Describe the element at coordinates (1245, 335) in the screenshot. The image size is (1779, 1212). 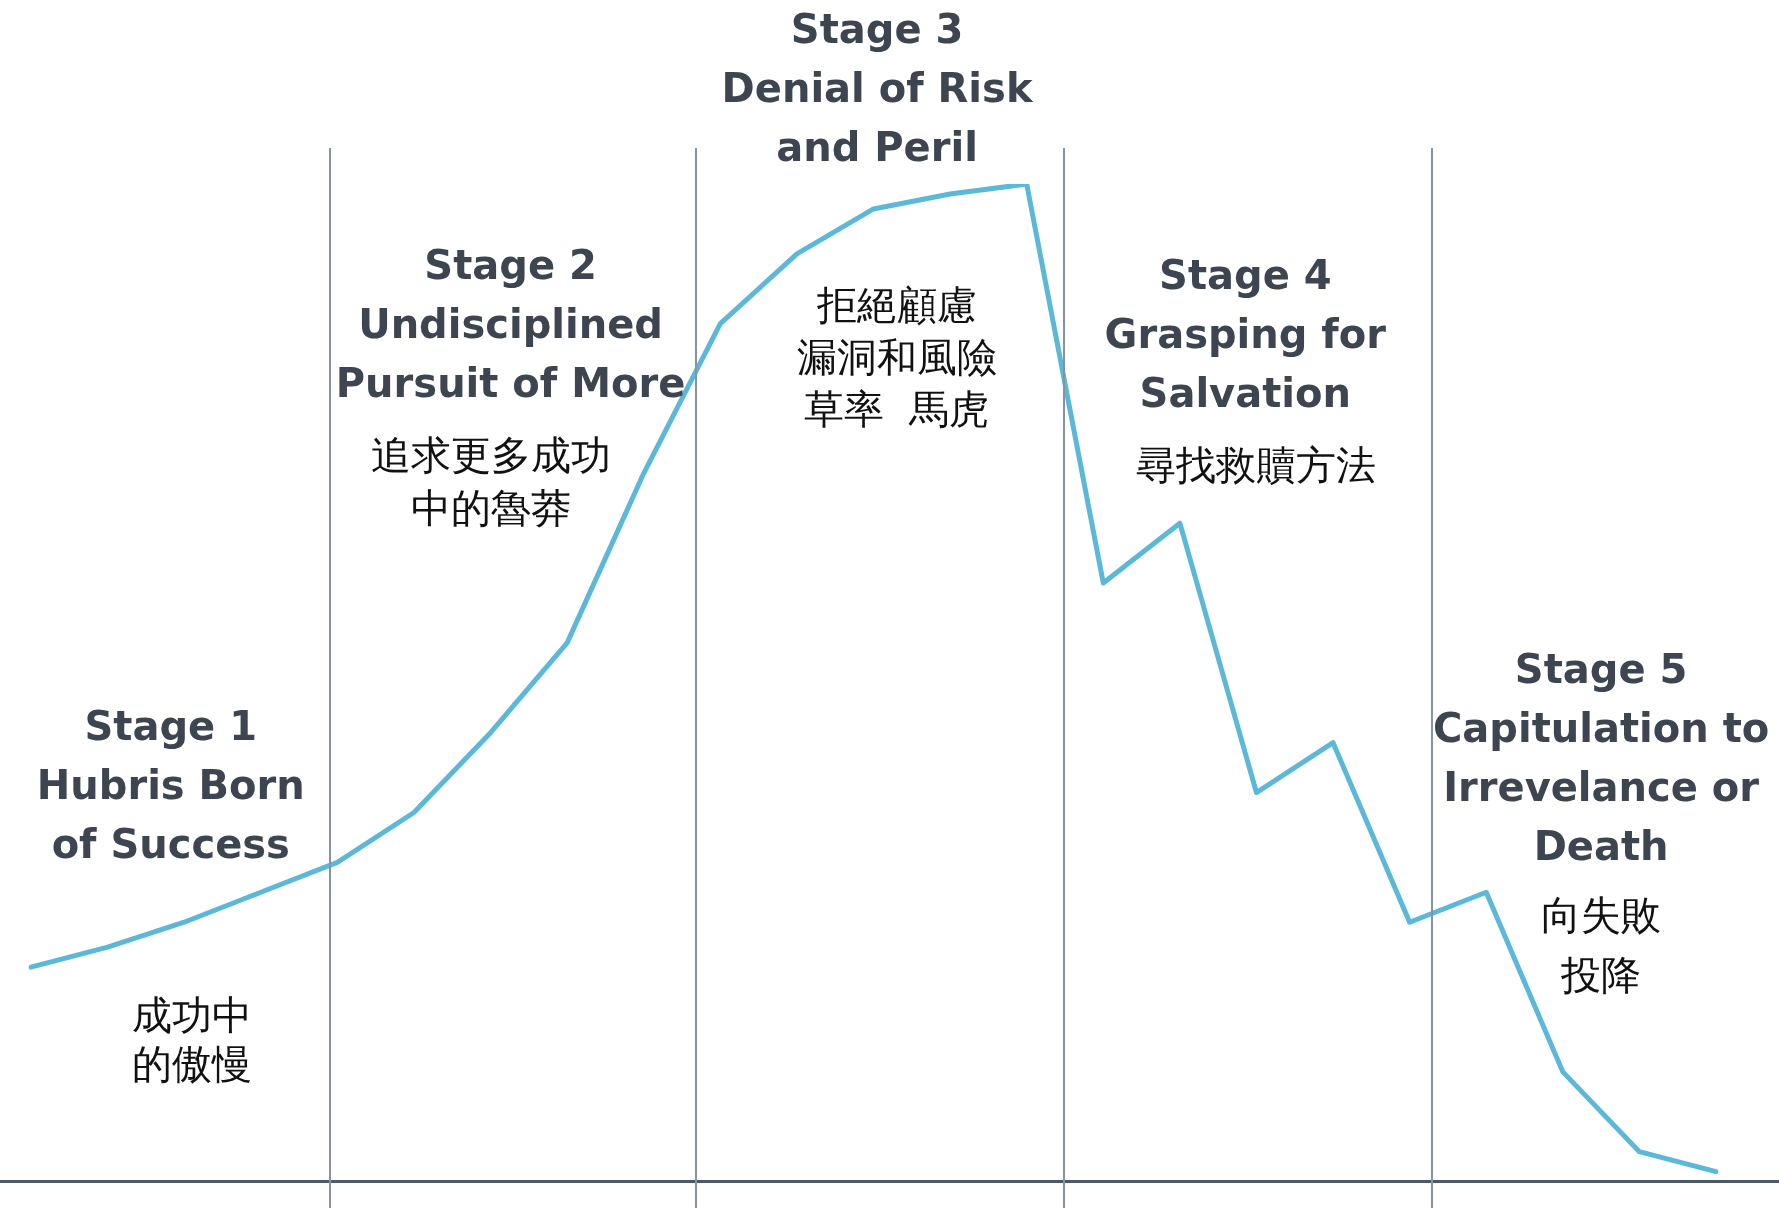
I see `annotation: Stage 4 Grasping for Salvation` at that location.